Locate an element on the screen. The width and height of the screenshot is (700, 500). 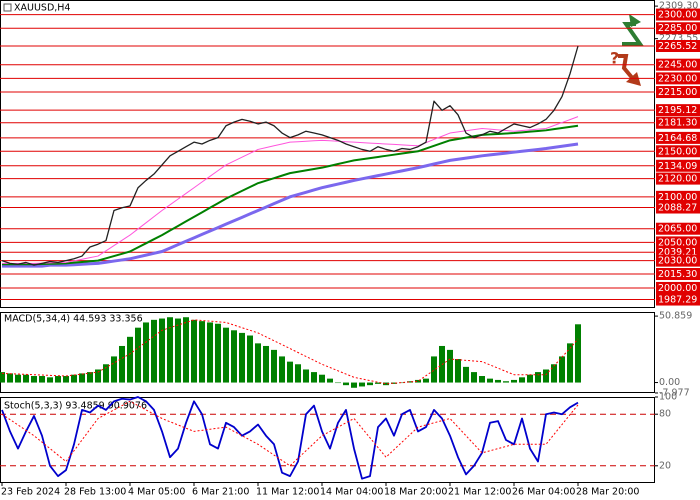
level-label: 2088.27 is located at coordinates (677, 208).